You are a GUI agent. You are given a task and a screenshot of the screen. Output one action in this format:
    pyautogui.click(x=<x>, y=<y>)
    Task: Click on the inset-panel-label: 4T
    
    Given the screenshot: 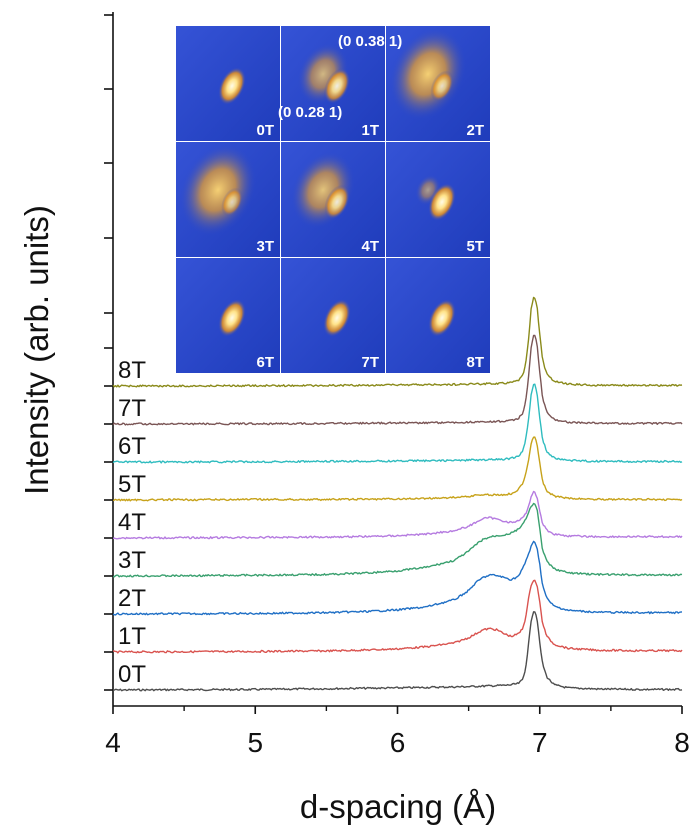 What is the action you would take?
    pyautogui.click(x=370, y=246)
    